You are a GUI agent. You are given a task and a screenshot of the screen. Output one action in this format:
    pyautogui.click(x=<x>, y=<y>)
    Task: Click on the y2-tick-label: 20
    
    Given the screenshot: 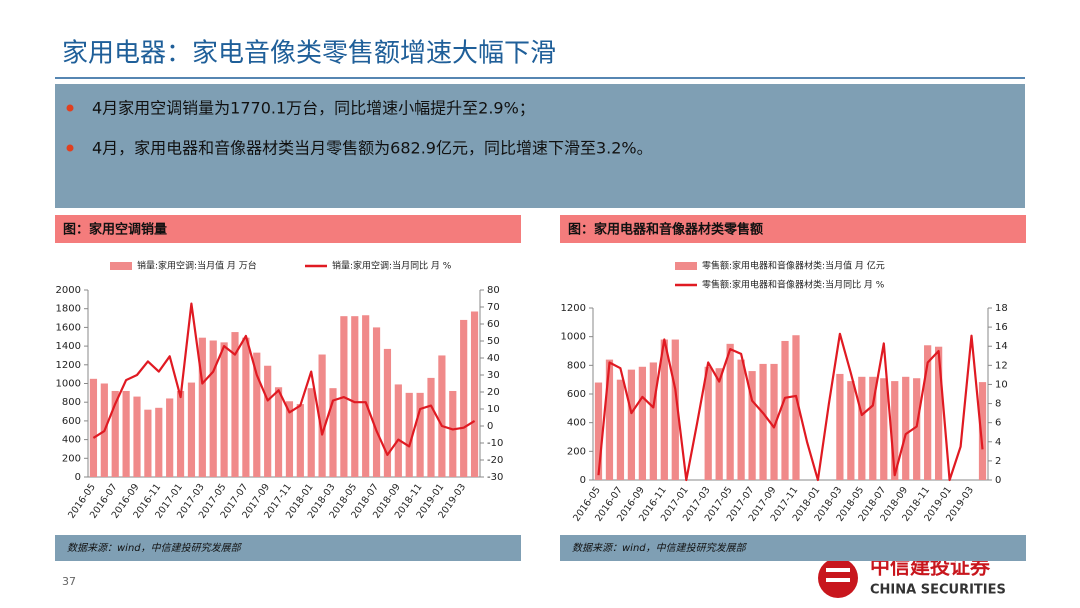 What is the action you would take?
    pyautogui.click(x=493, y=392)
    